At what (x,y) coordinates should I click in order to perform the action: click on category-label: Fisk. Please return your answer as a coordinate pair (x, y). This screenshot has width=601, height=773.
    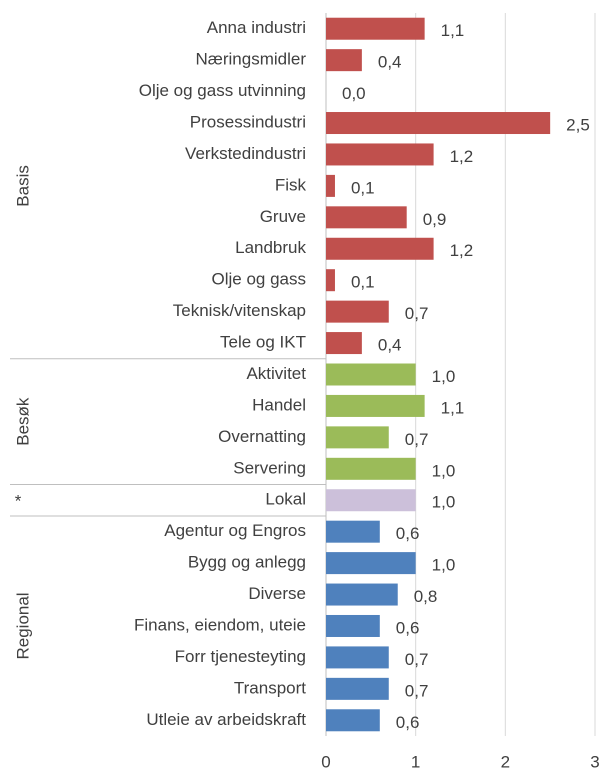
    Looking at the image, I should click on (291, 184).